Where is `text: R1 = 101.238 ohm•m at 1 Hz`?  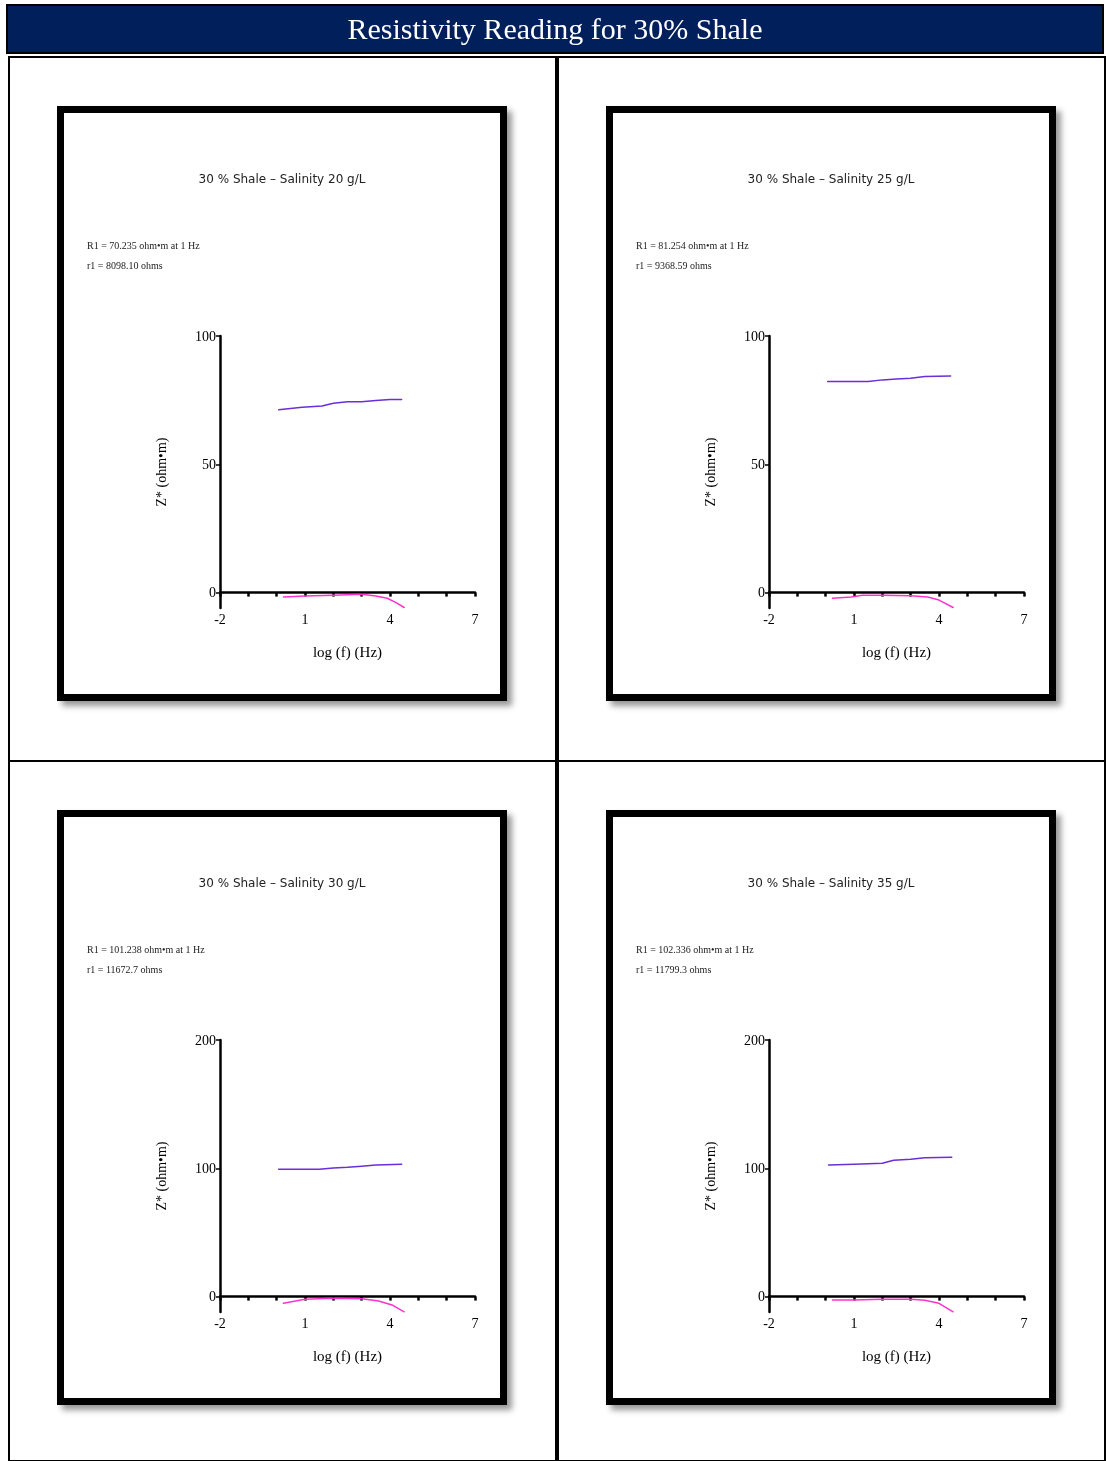 text: R1 = 101.238 ohm•m at 1 Hz is located at coordinates (146, 949).